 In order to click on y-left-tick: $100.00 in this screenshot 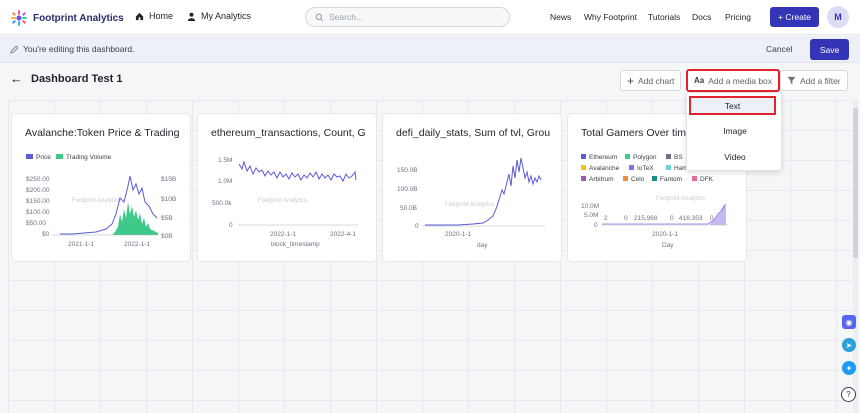, I will do `click(38, 212)`.